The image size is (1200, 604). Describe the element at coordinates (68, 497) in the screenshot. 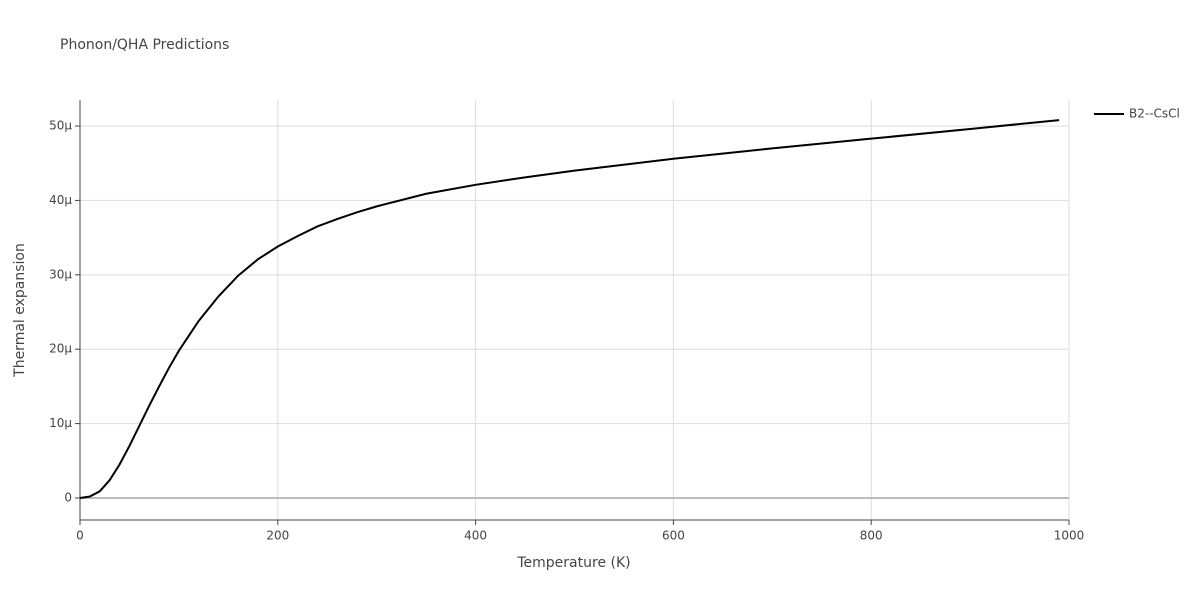

I see `y-tick-label: 0` at that location.